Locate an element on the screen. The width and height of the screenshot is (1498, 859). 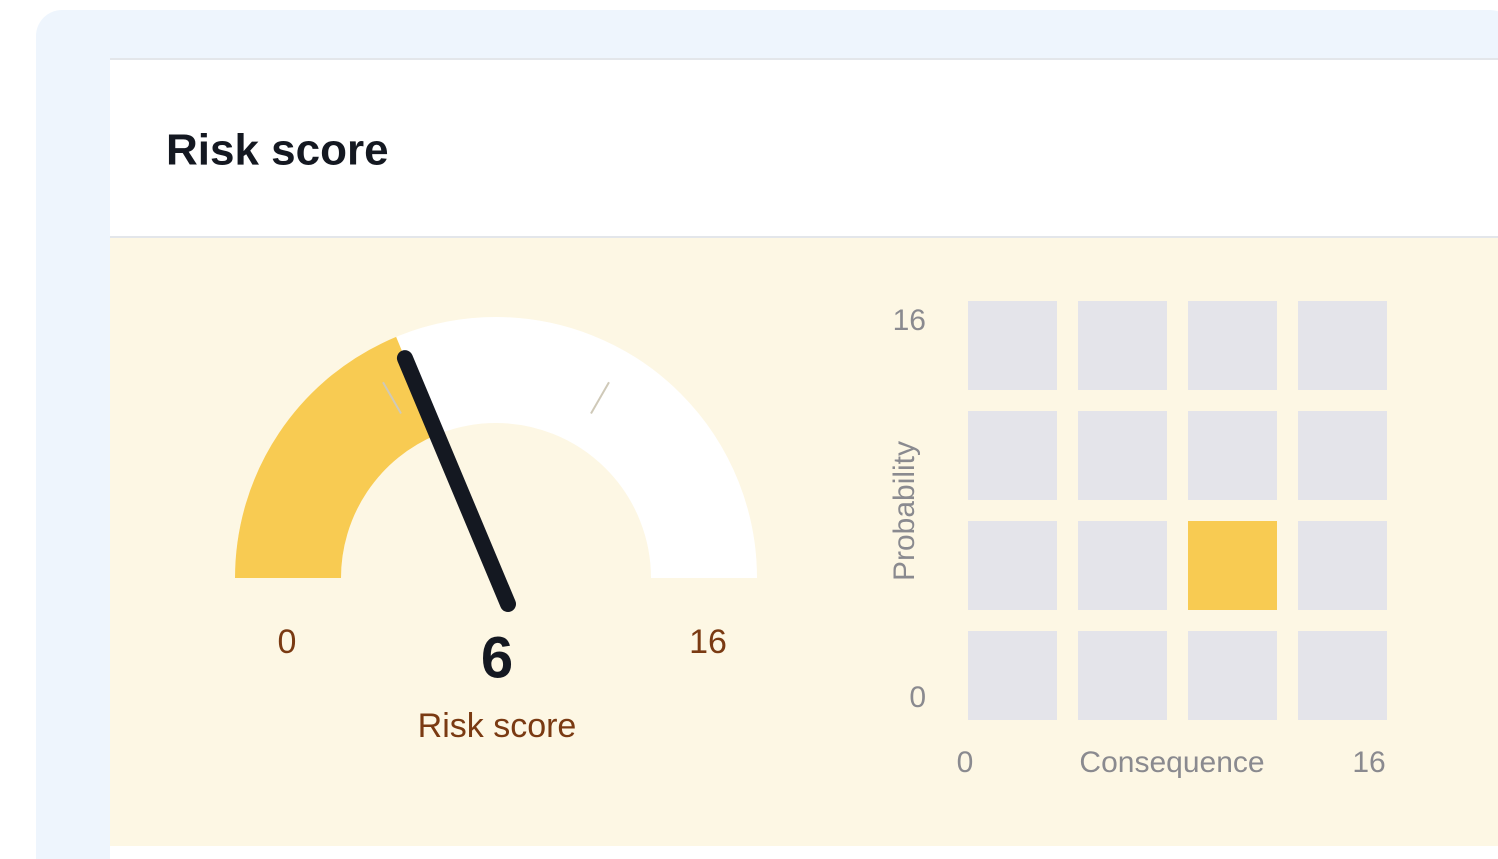
gauge-max-label: 16 is located at coordinates (708, 642).